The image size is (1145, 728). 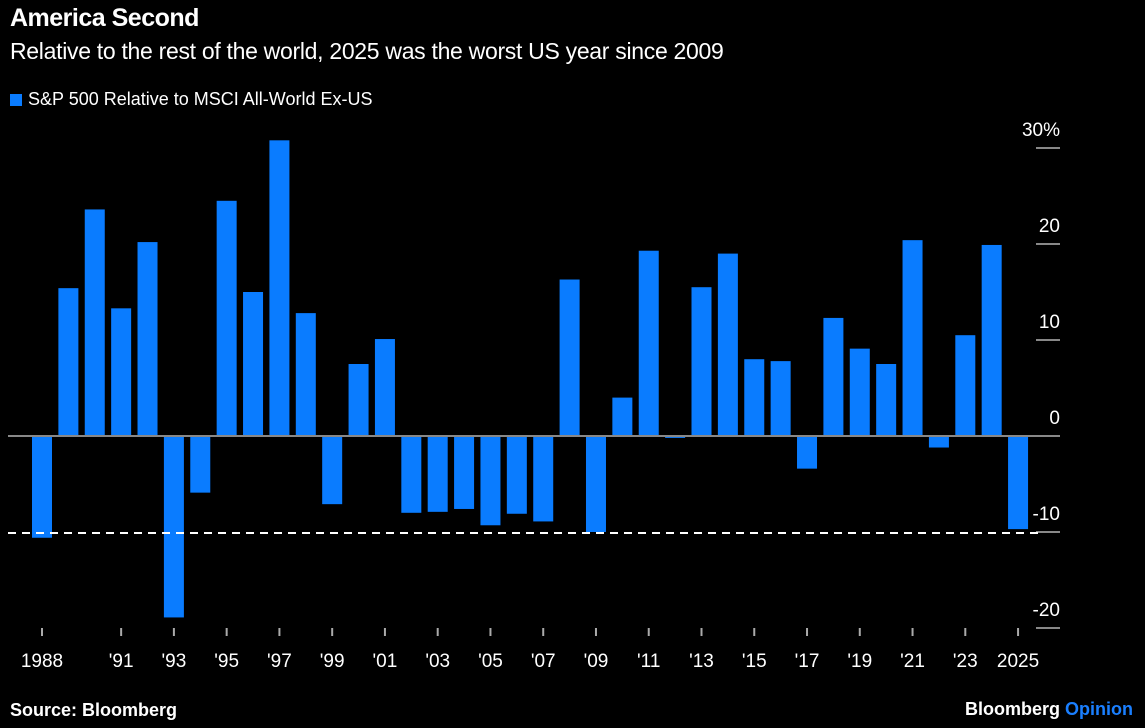 What do you see at coordinates (94, 710) in the screenshot?
I see `source-note: Source: Bloomberg` at bounding box center [94, 710].